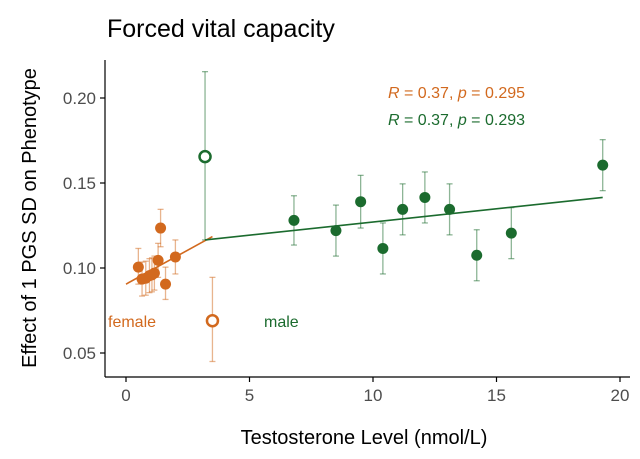 The height and width of the screenshot is (459, 640). Describe the element at coordinates (496, 120) in the screenshot. I see `male-p-value: = 0.293` at that location.